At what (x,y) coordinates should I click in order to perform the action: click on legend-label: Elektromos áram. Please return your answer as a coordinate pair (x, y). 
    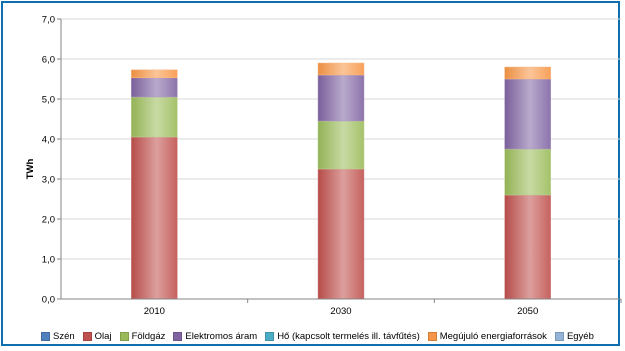
    Looking at the image, I should click on (221, 336).